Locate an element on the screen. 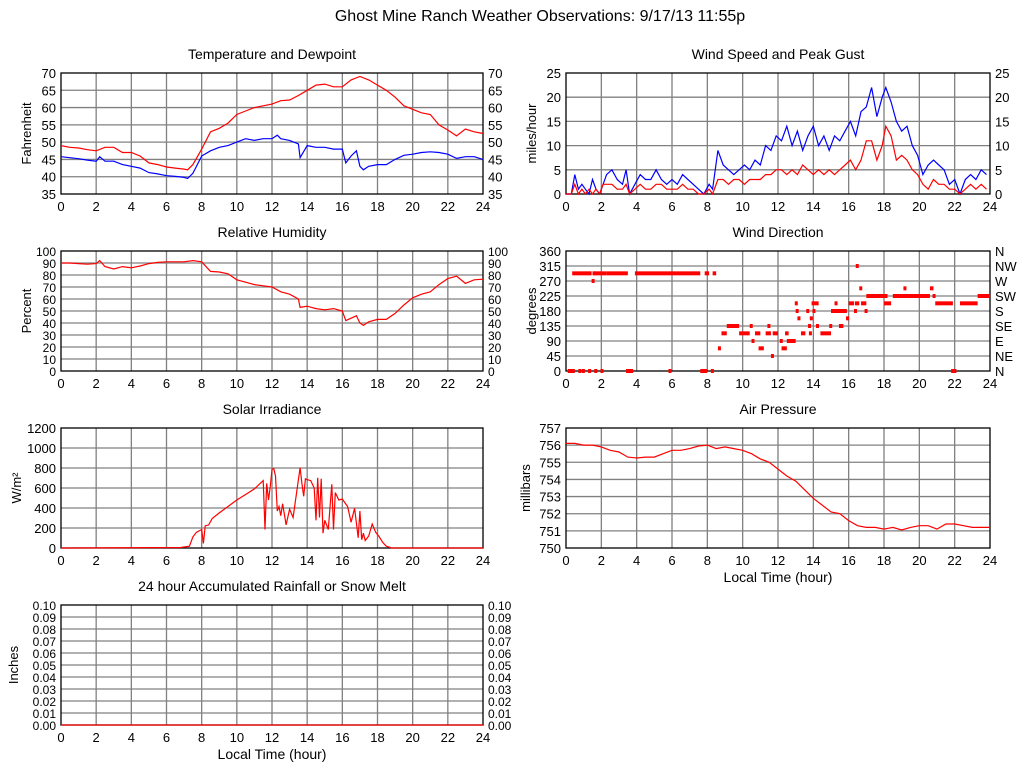 The image size is (1024, 768). chart-title: Wind Speed and Peak Gust is located at coordinates (778, 54).